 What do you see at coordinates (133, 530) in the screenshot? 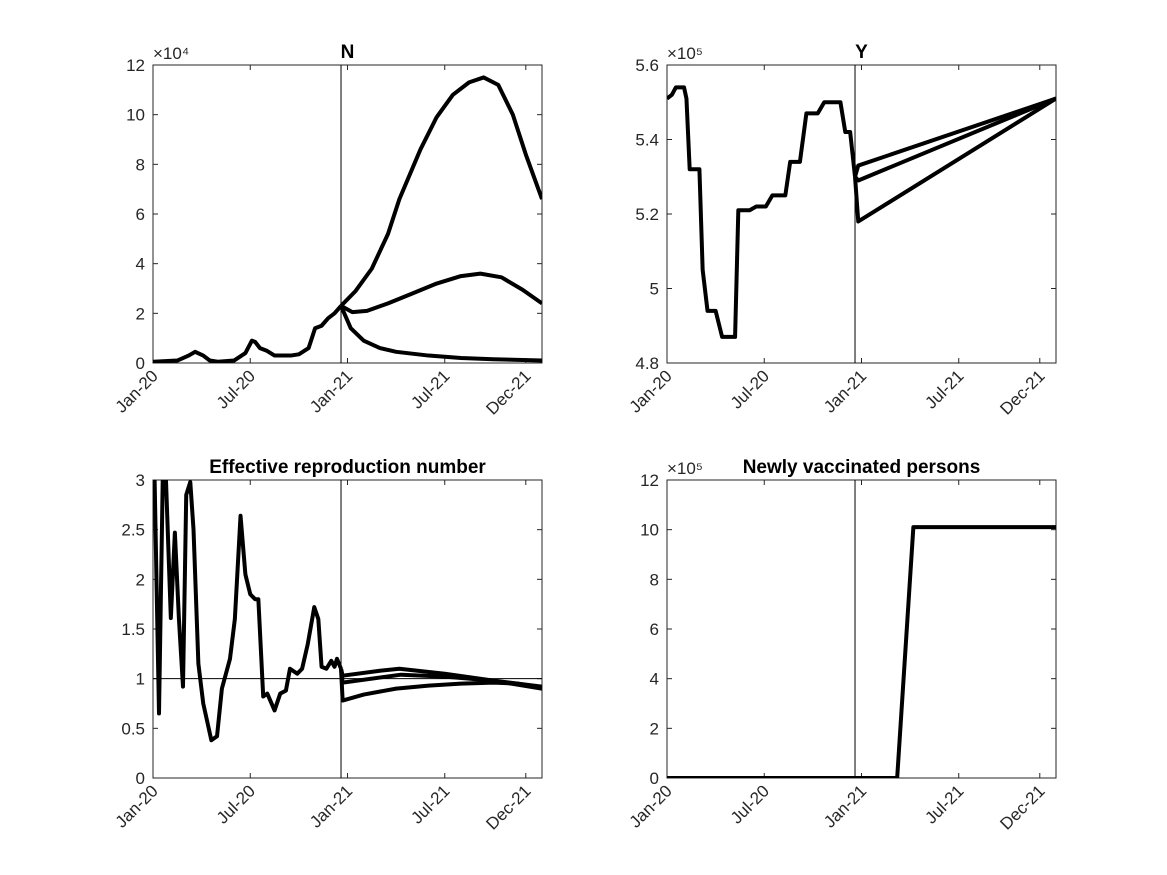
I see `y-tick-label: 2.5` at bounding box center [133, 530].